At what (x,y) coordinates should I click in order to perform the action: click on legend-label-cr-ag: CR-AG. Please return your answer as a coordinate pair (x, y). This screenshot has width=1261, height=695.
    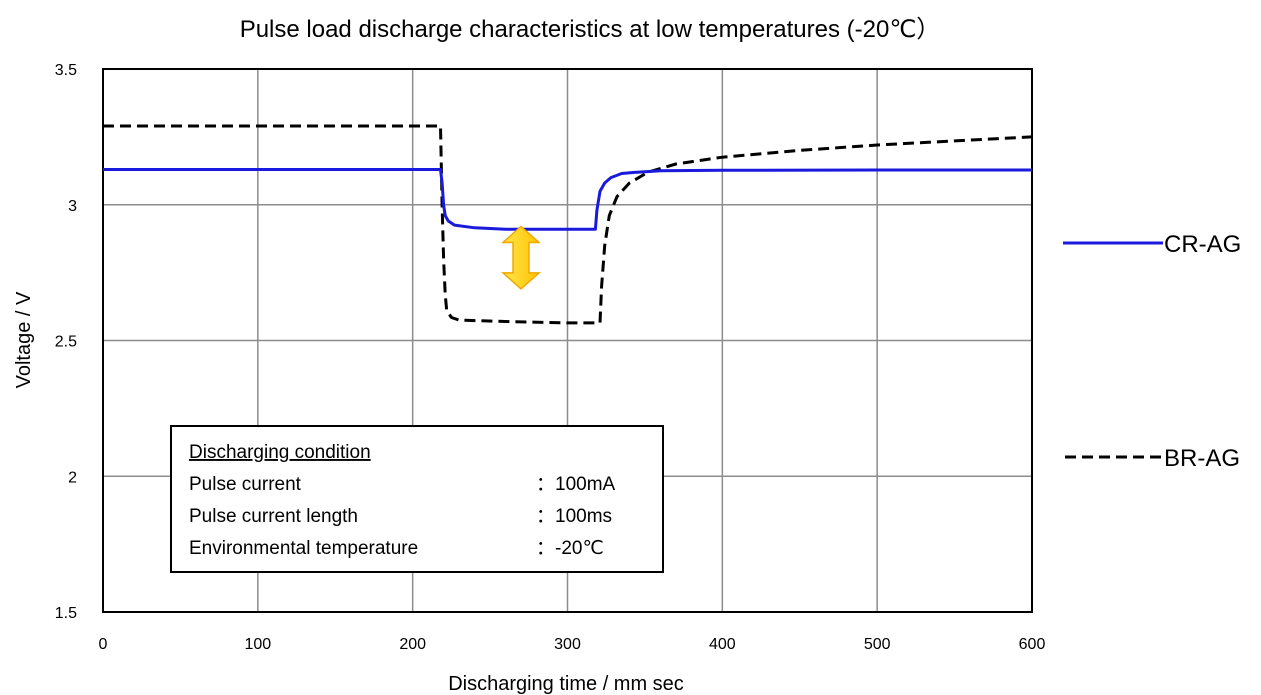
    Looking at the image, I should click on (1202, 244).